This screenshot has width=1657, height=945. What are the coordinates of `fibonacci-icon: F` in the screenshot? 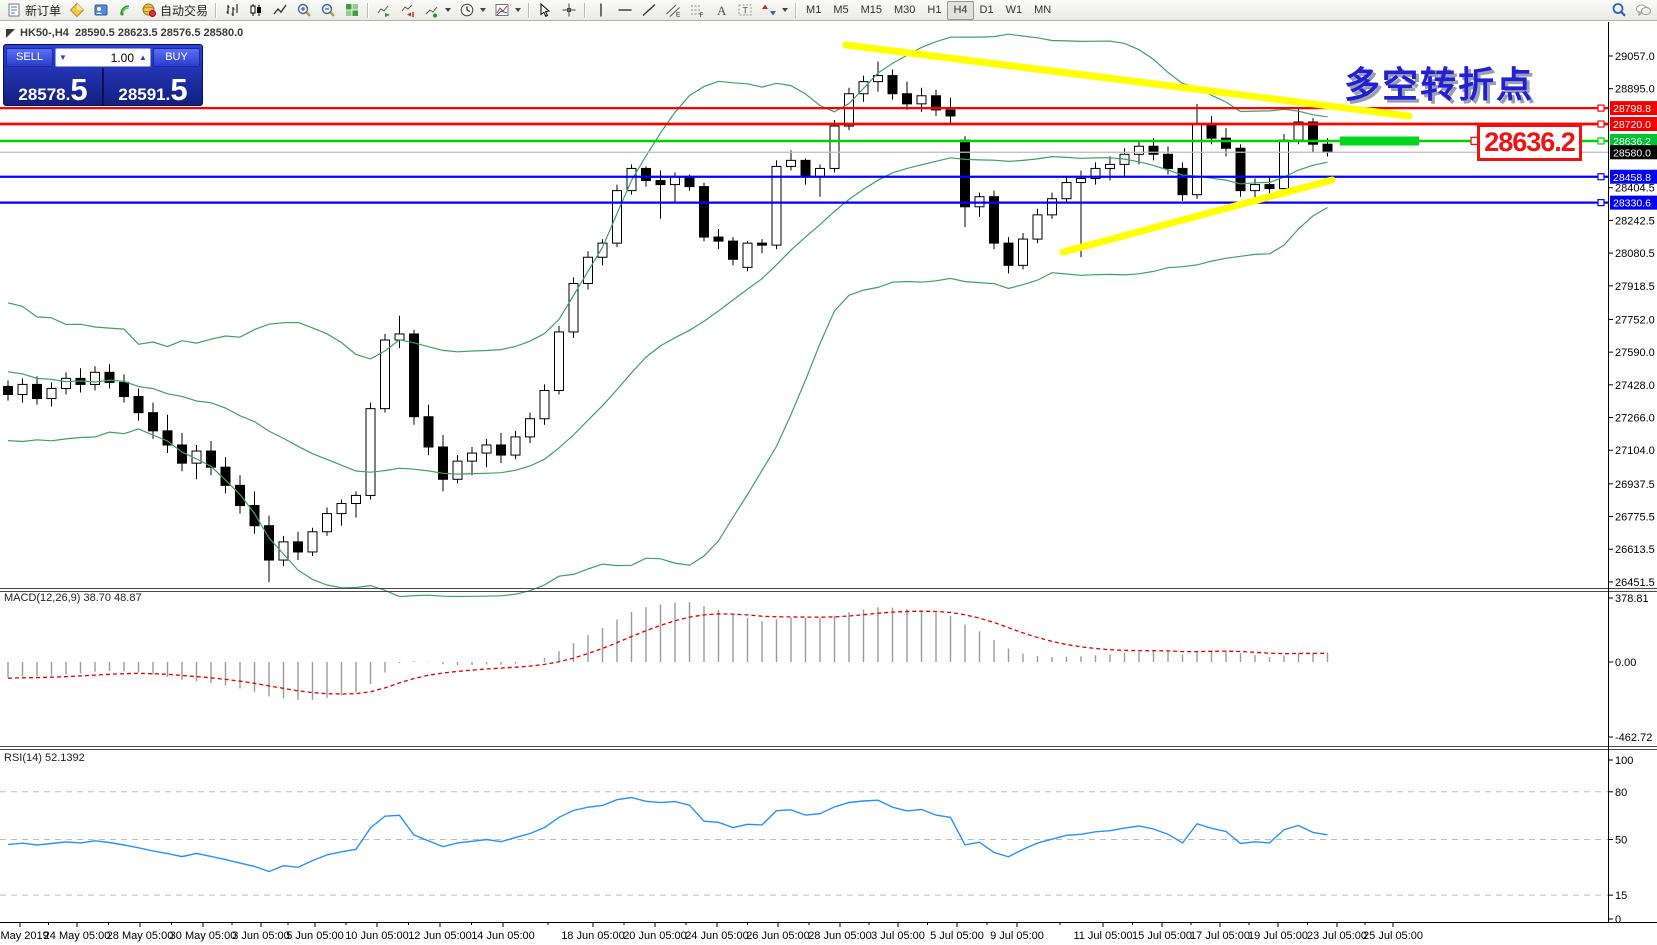 It's located at (697, 10).